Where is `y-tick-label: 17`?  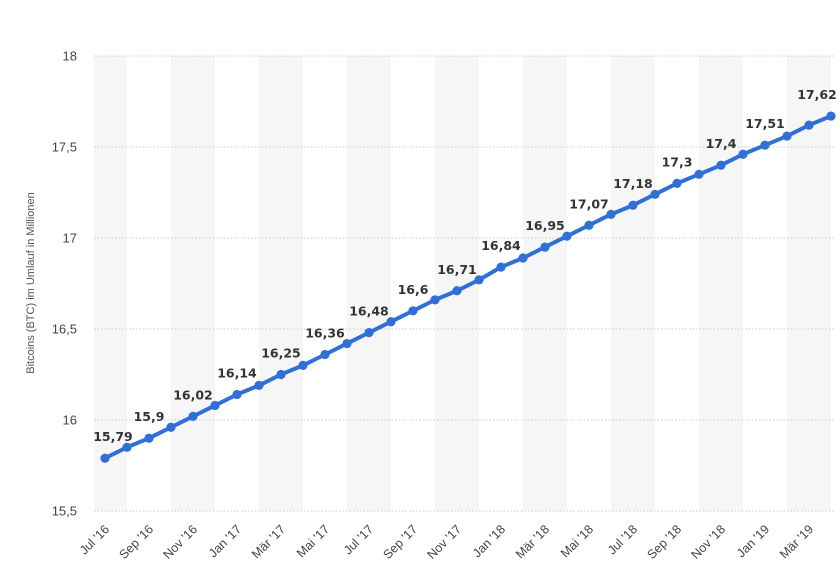 y-tick-label: 17 is located at coordinates (70, 238).